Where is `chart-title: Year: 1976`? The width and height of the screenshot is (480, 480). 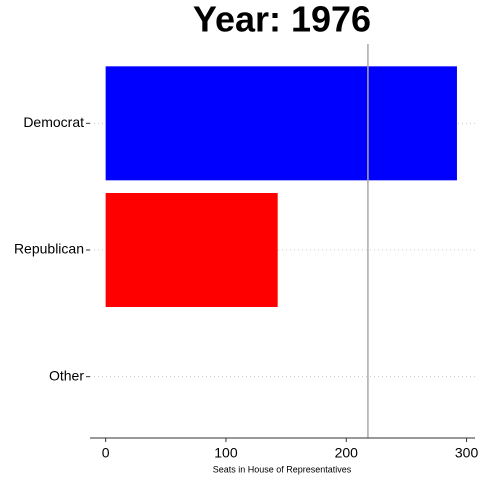
chart-title: Year: 1976 is located at coordinates (282, 20).